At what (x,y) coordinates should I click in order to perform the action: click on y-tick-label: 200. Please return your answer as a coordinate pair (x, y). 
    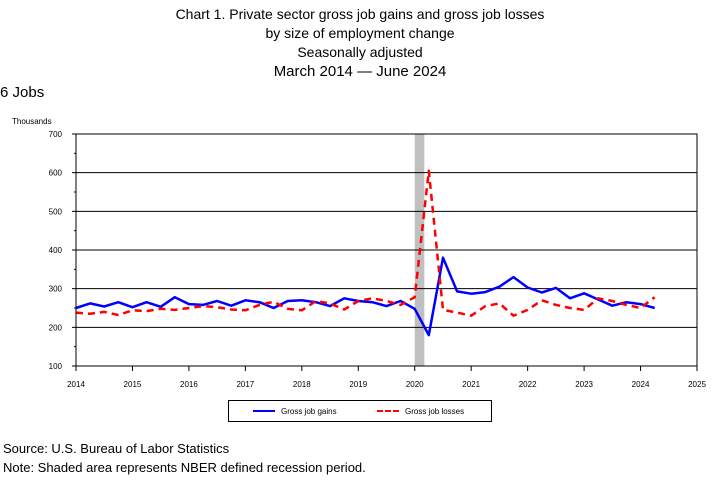
    Looking at the image, I should click on (56, 327).